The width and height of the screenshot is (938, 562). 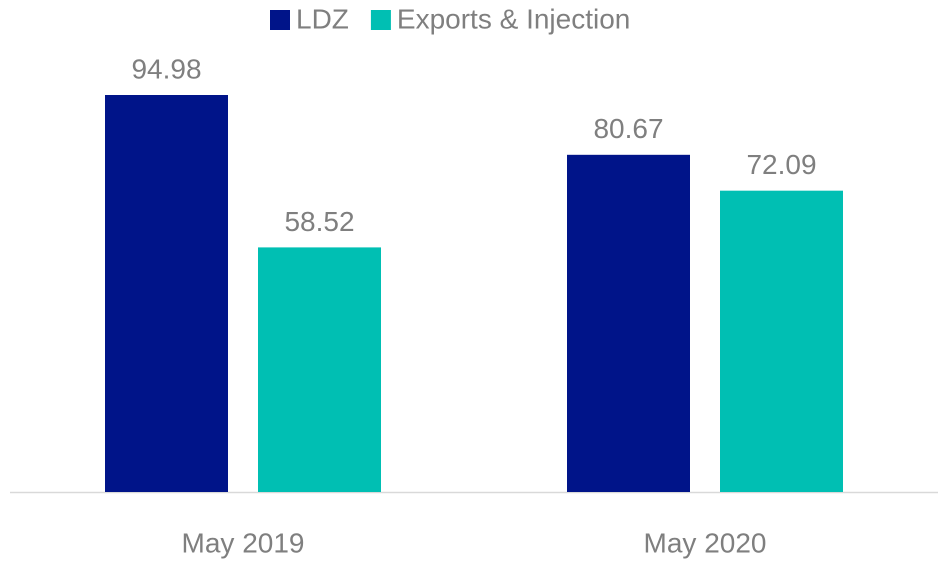 I want to click on legend-label: Exports & Injection, so click(x=513, y=18).